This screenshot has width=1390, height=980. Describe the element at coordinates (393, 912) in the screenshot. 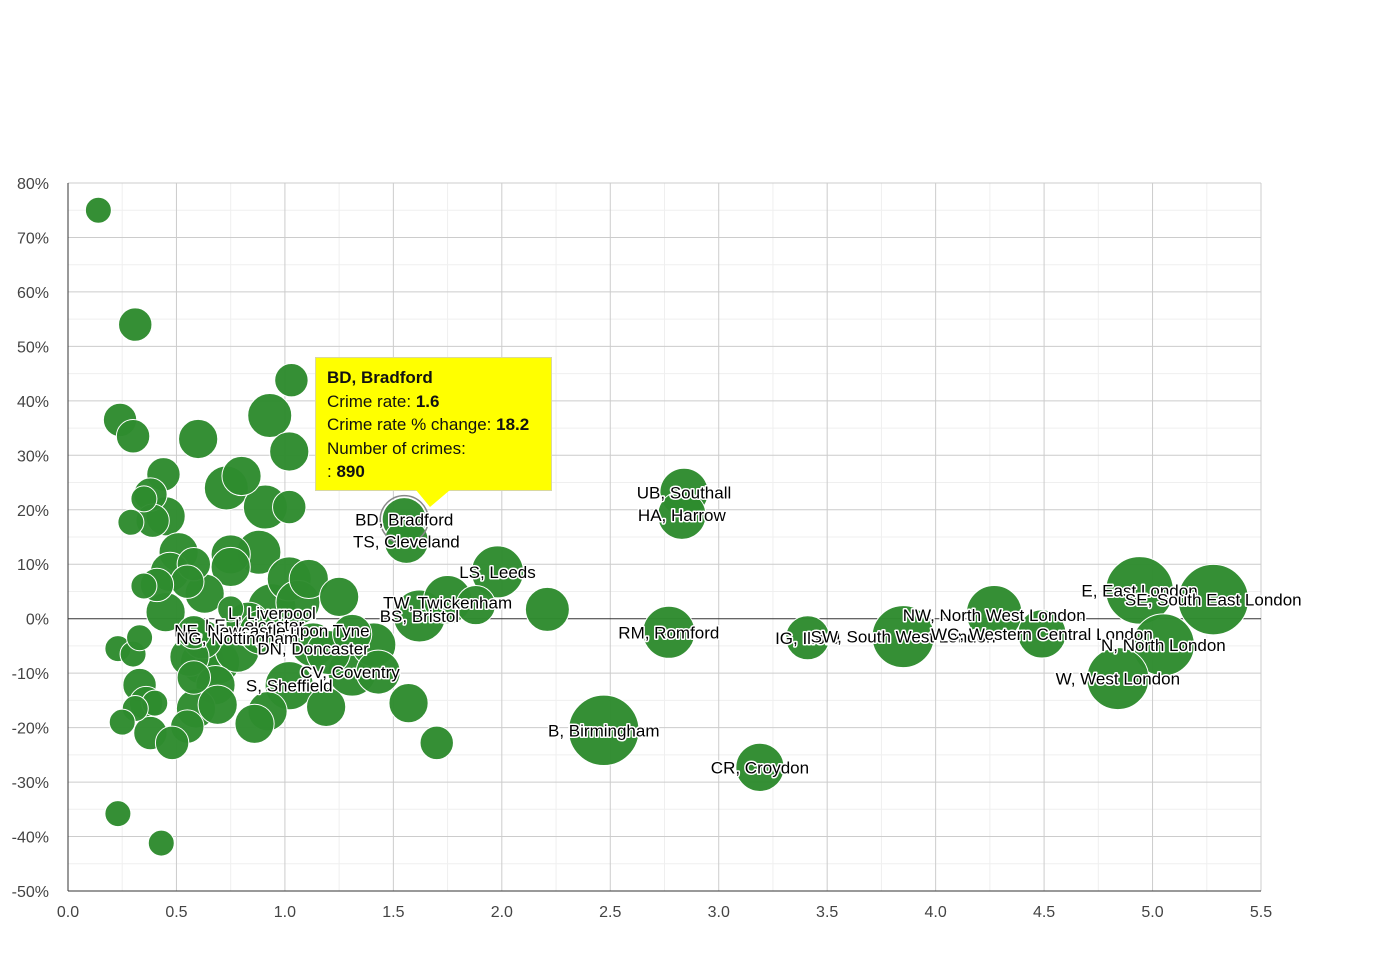

I see `x-tick-label: 1.5` at that location.